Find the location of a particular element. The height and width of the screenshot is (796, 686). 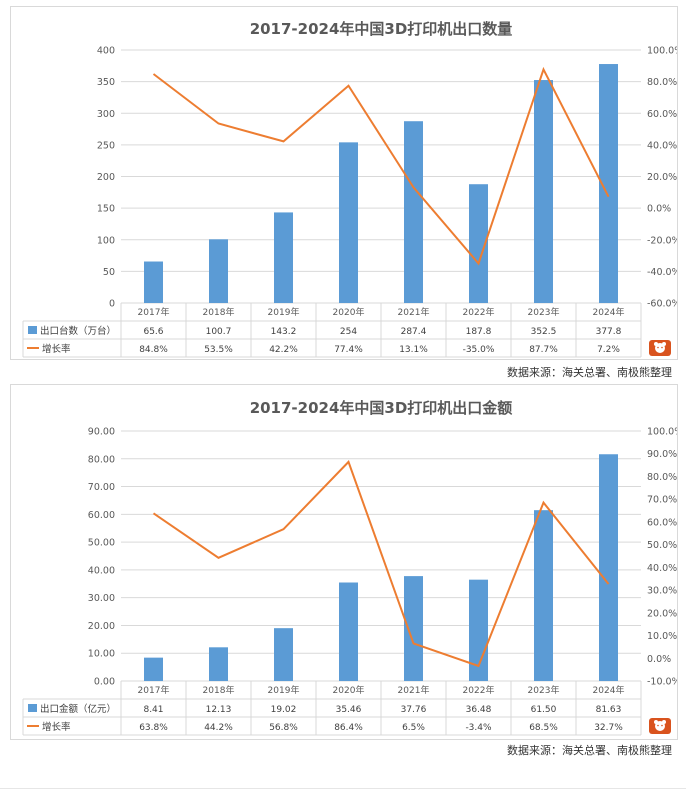

bear-logo-icon is located at coordinates (660, 726).